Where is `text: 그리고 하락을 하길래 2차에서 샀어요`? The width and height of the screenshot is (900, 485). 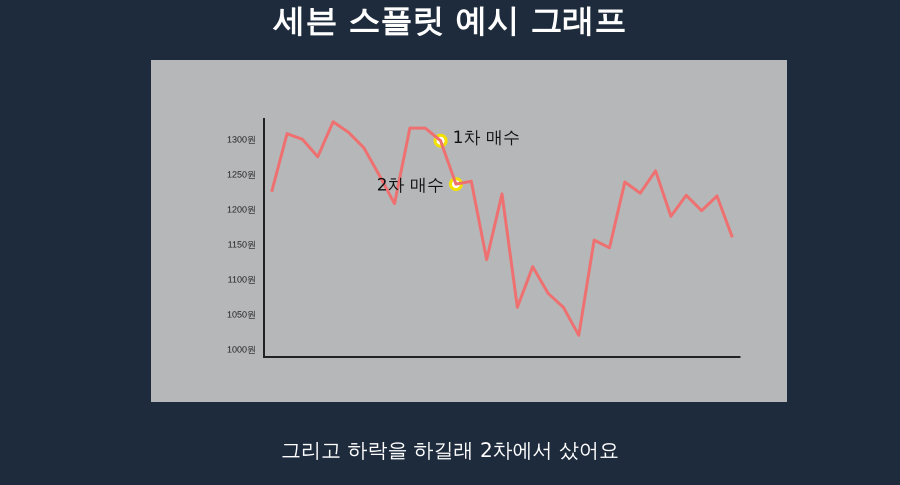
text: 그리고 하락을 하길래 2차에서 샀어요 is located at coordinates (450, 450).